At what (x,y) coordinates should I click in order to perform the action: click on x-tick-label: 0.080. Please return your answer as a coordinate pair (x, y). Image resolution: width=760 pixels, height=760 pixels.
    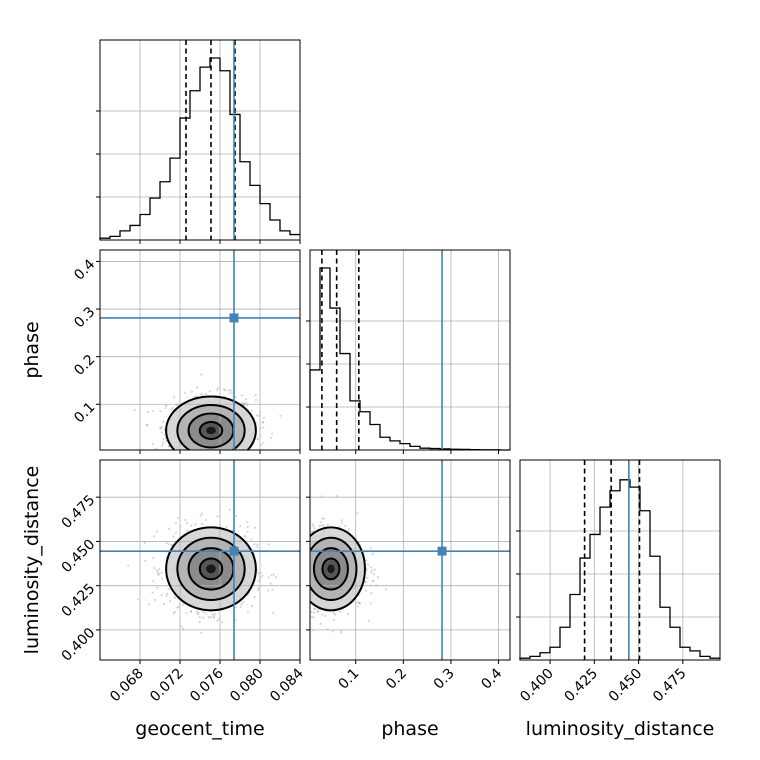
    Looking at the image, I should click on (247, 686).